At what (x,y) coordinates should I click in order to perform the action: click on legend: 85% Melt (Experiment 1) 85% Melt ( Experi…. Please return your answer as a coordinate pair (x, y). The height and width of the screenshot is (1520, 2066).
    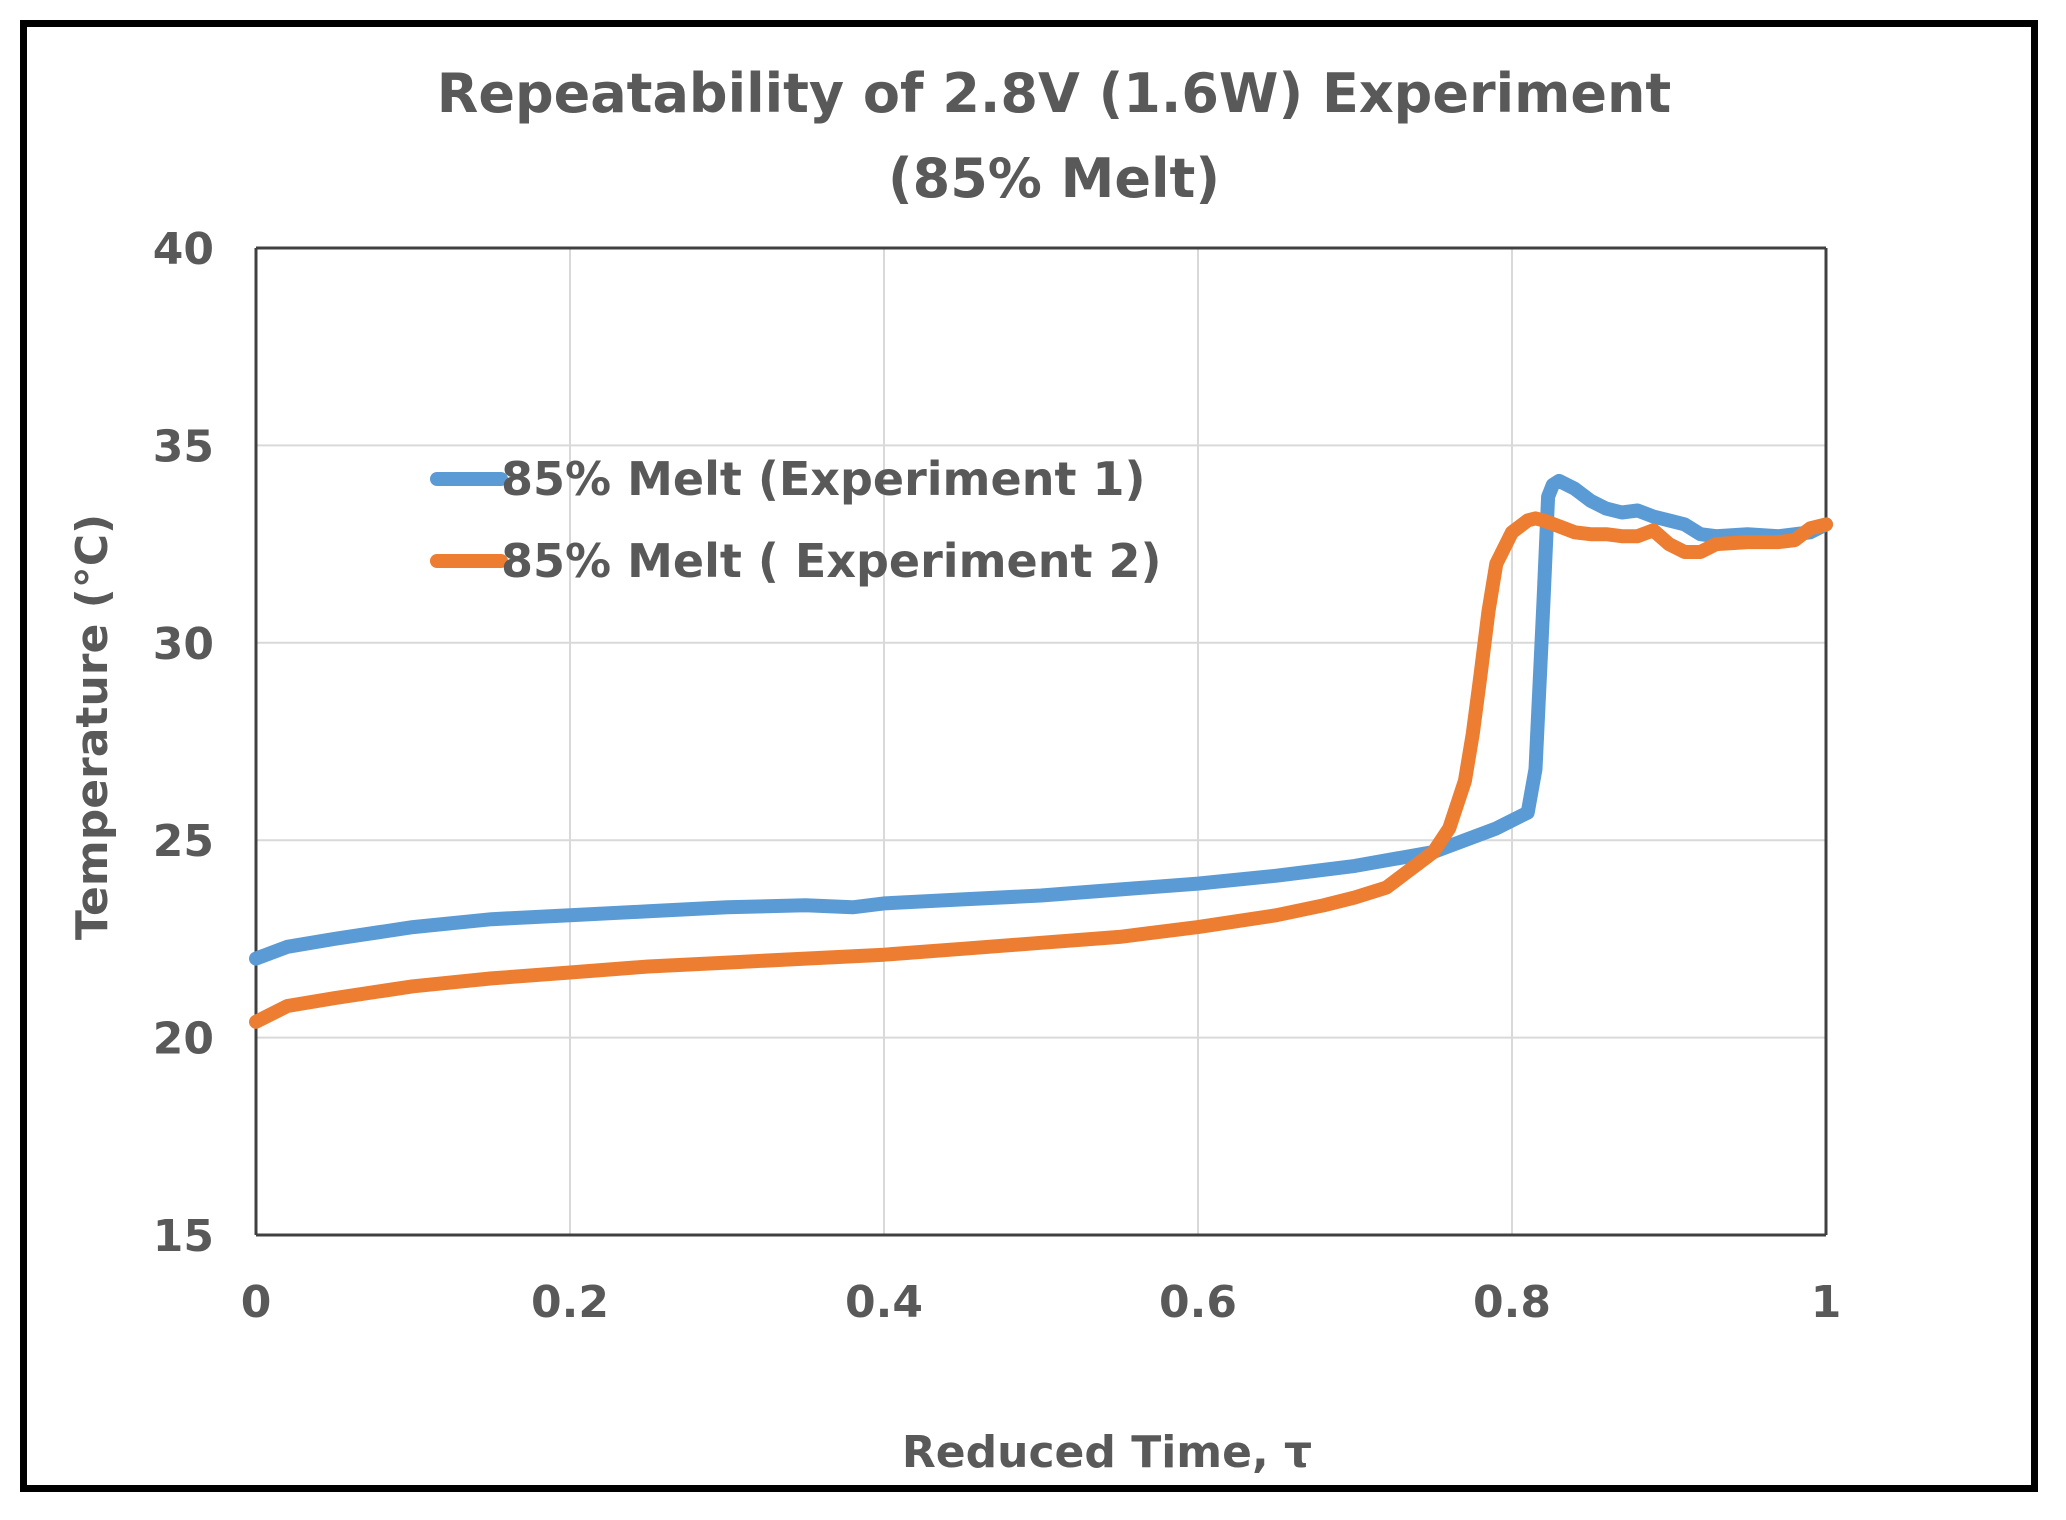
    Looking at the image, I should click on (796, 520).